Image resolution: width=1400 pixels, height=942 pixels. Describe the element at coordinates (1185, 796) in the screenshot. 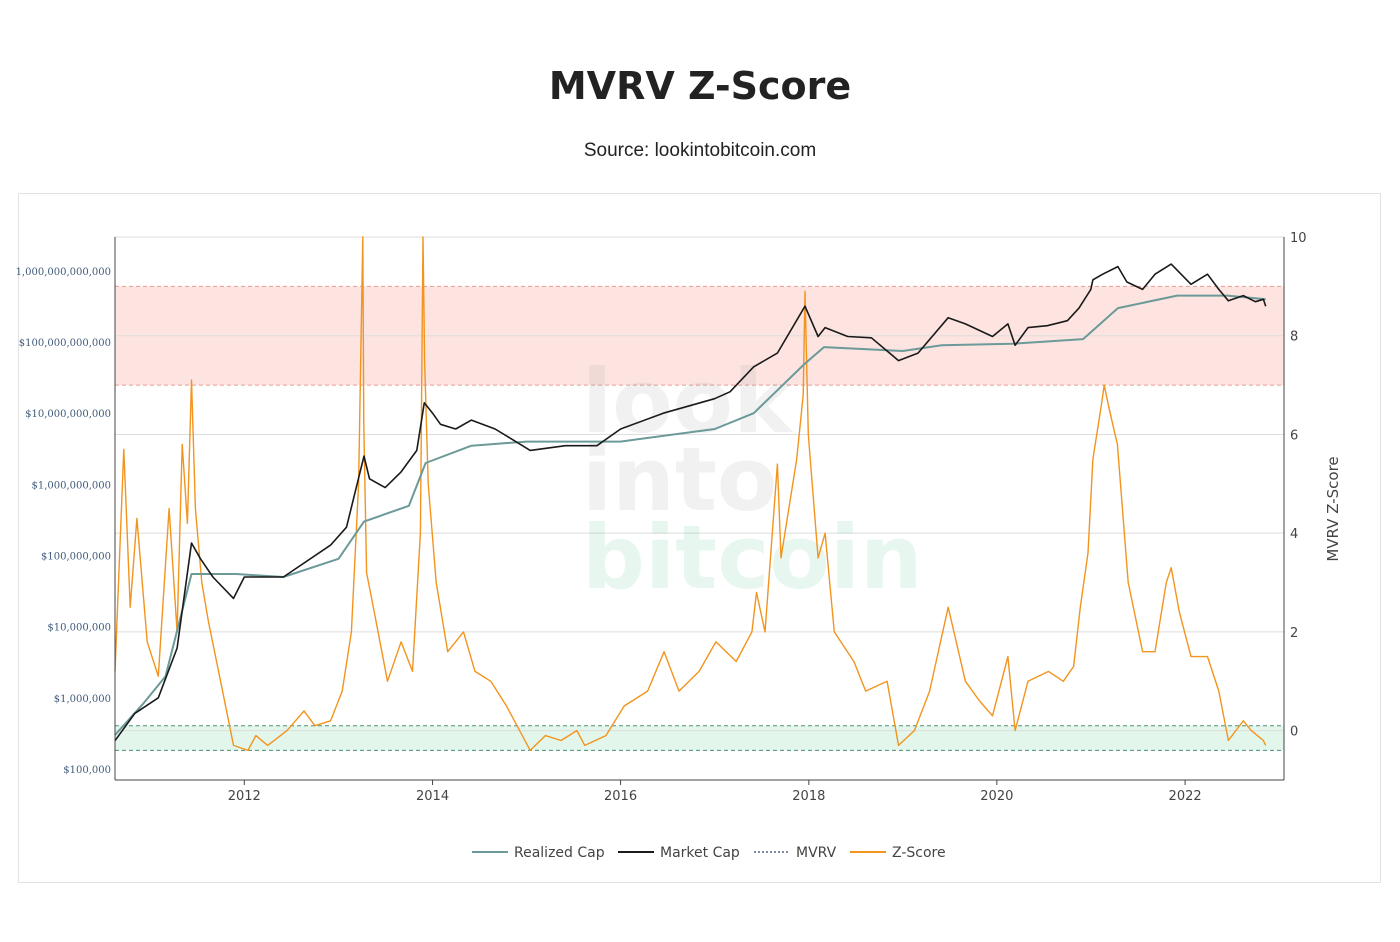

I see `x-tick-label: 2022` at that location.